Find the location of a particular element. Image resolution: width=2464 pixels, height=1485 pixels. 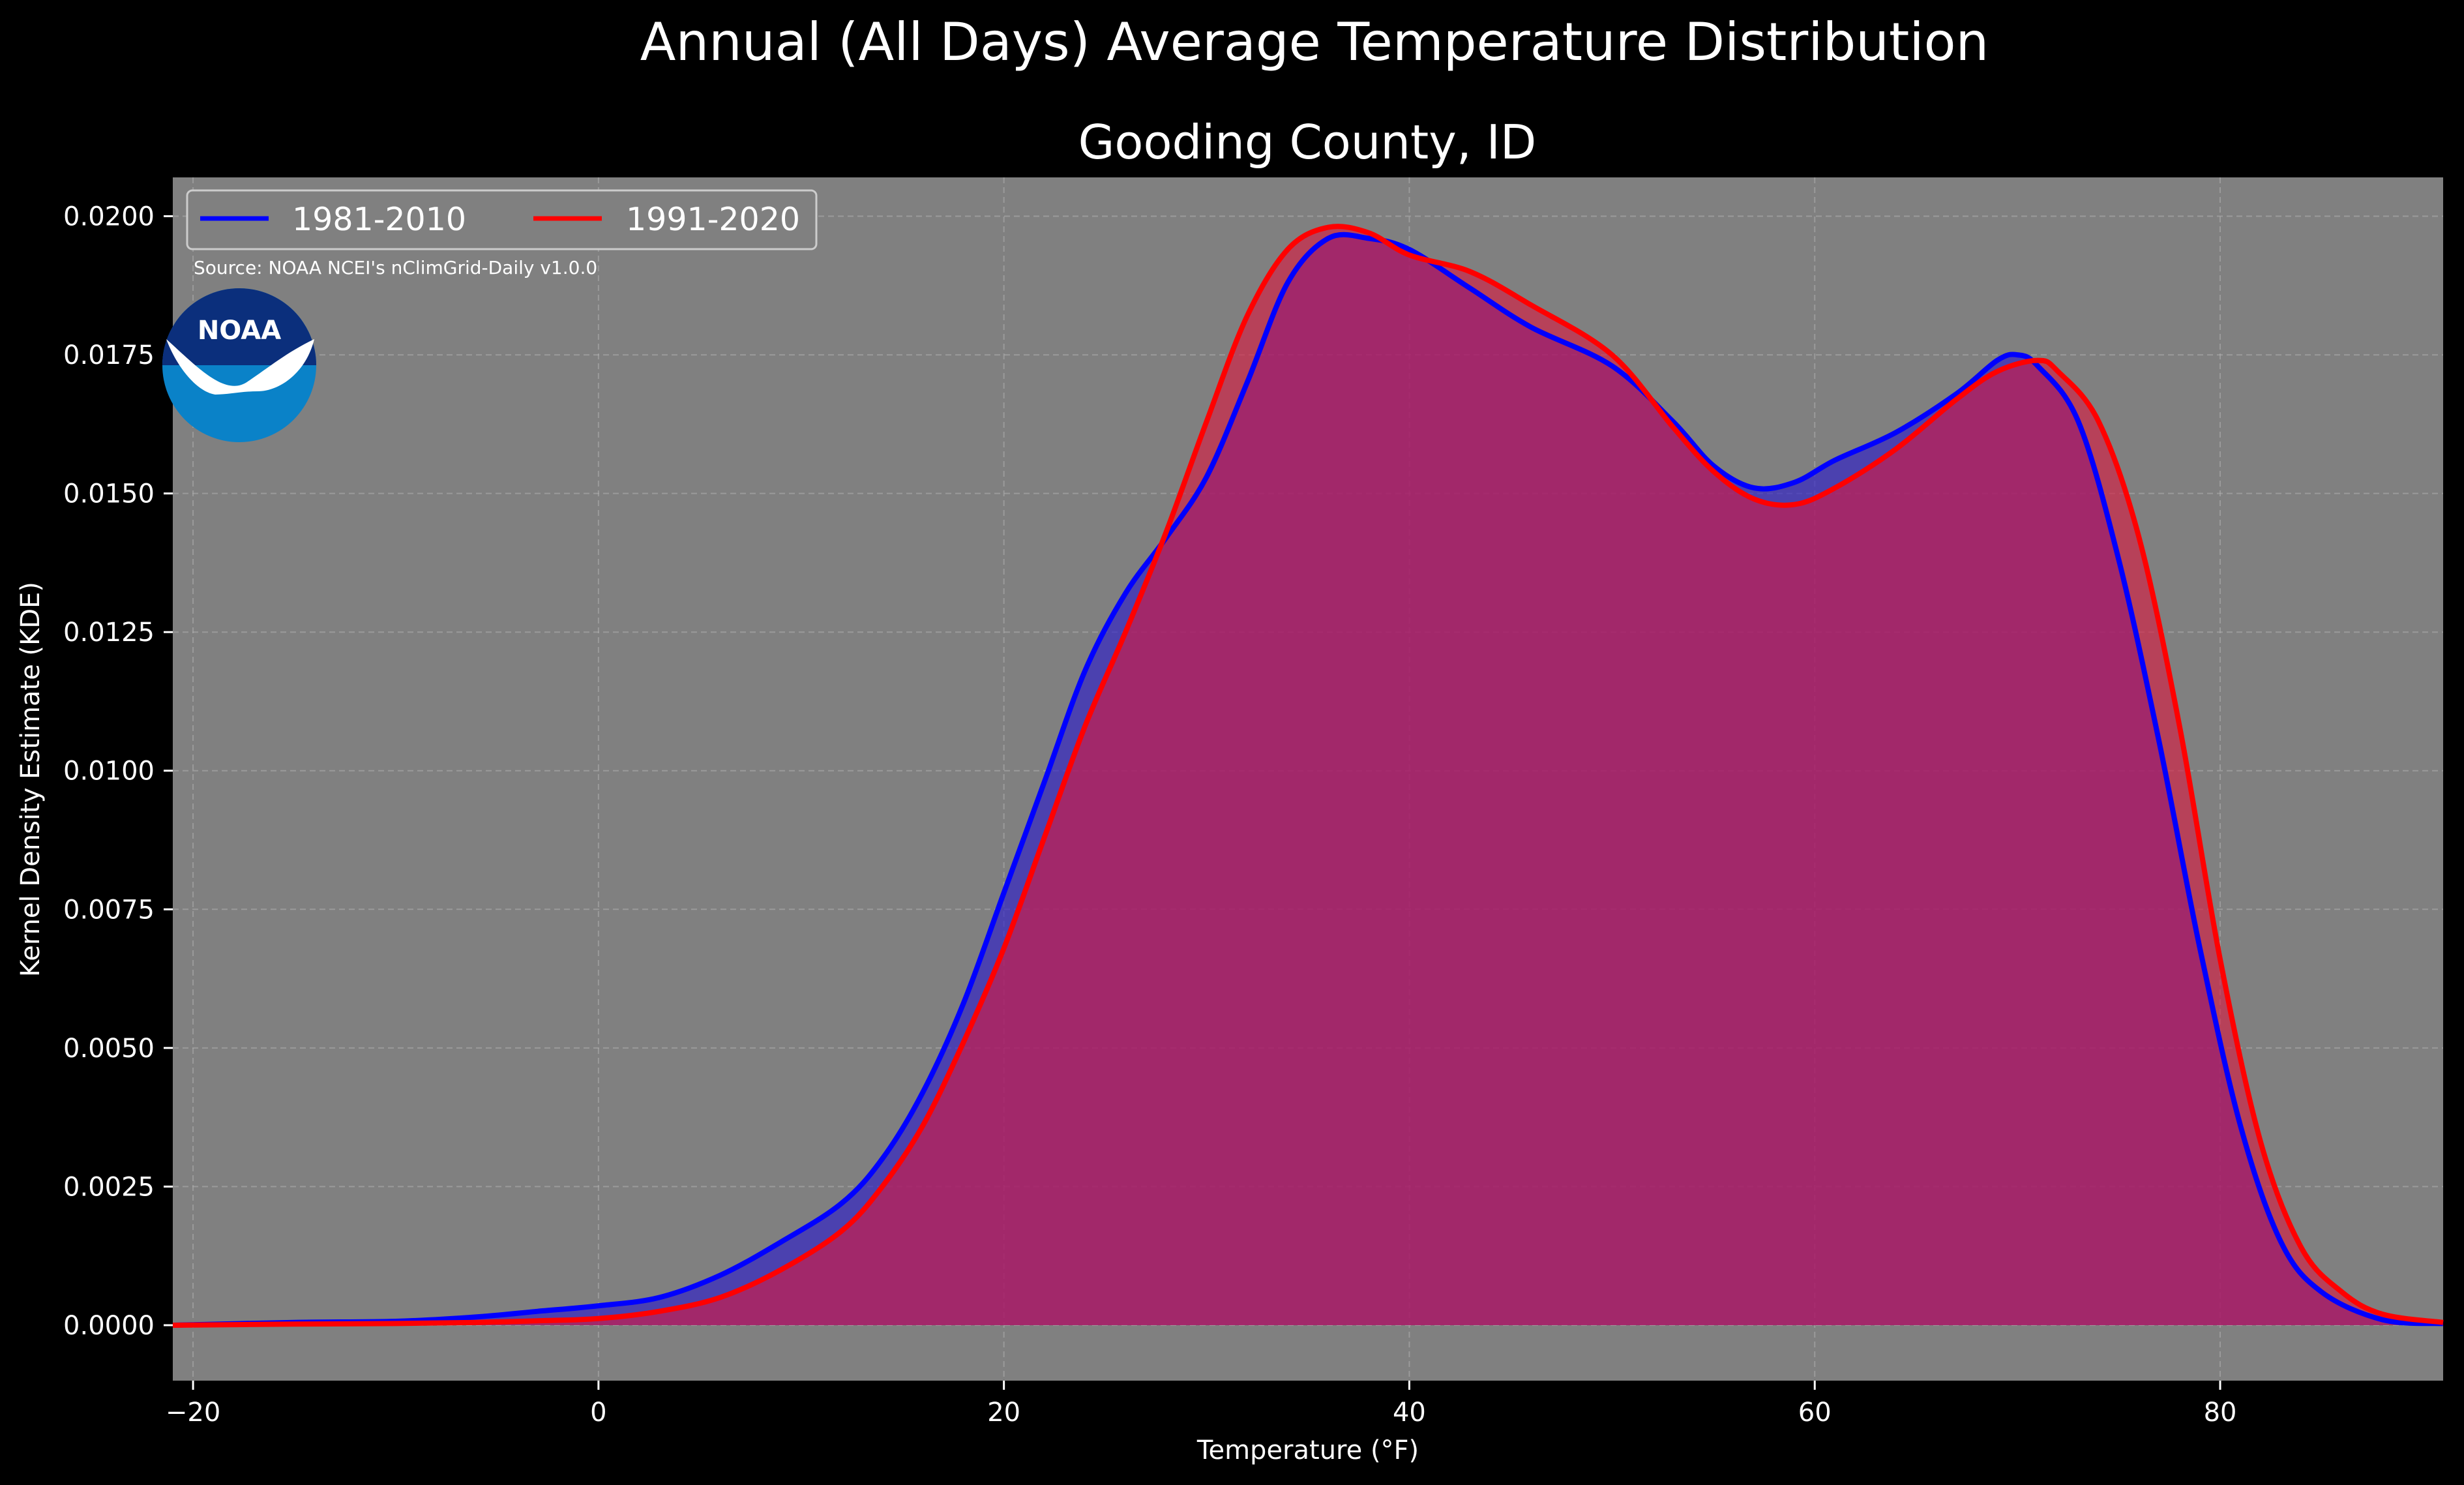

y-tick-label: 0.0150 is located at coordinates (109, 494).